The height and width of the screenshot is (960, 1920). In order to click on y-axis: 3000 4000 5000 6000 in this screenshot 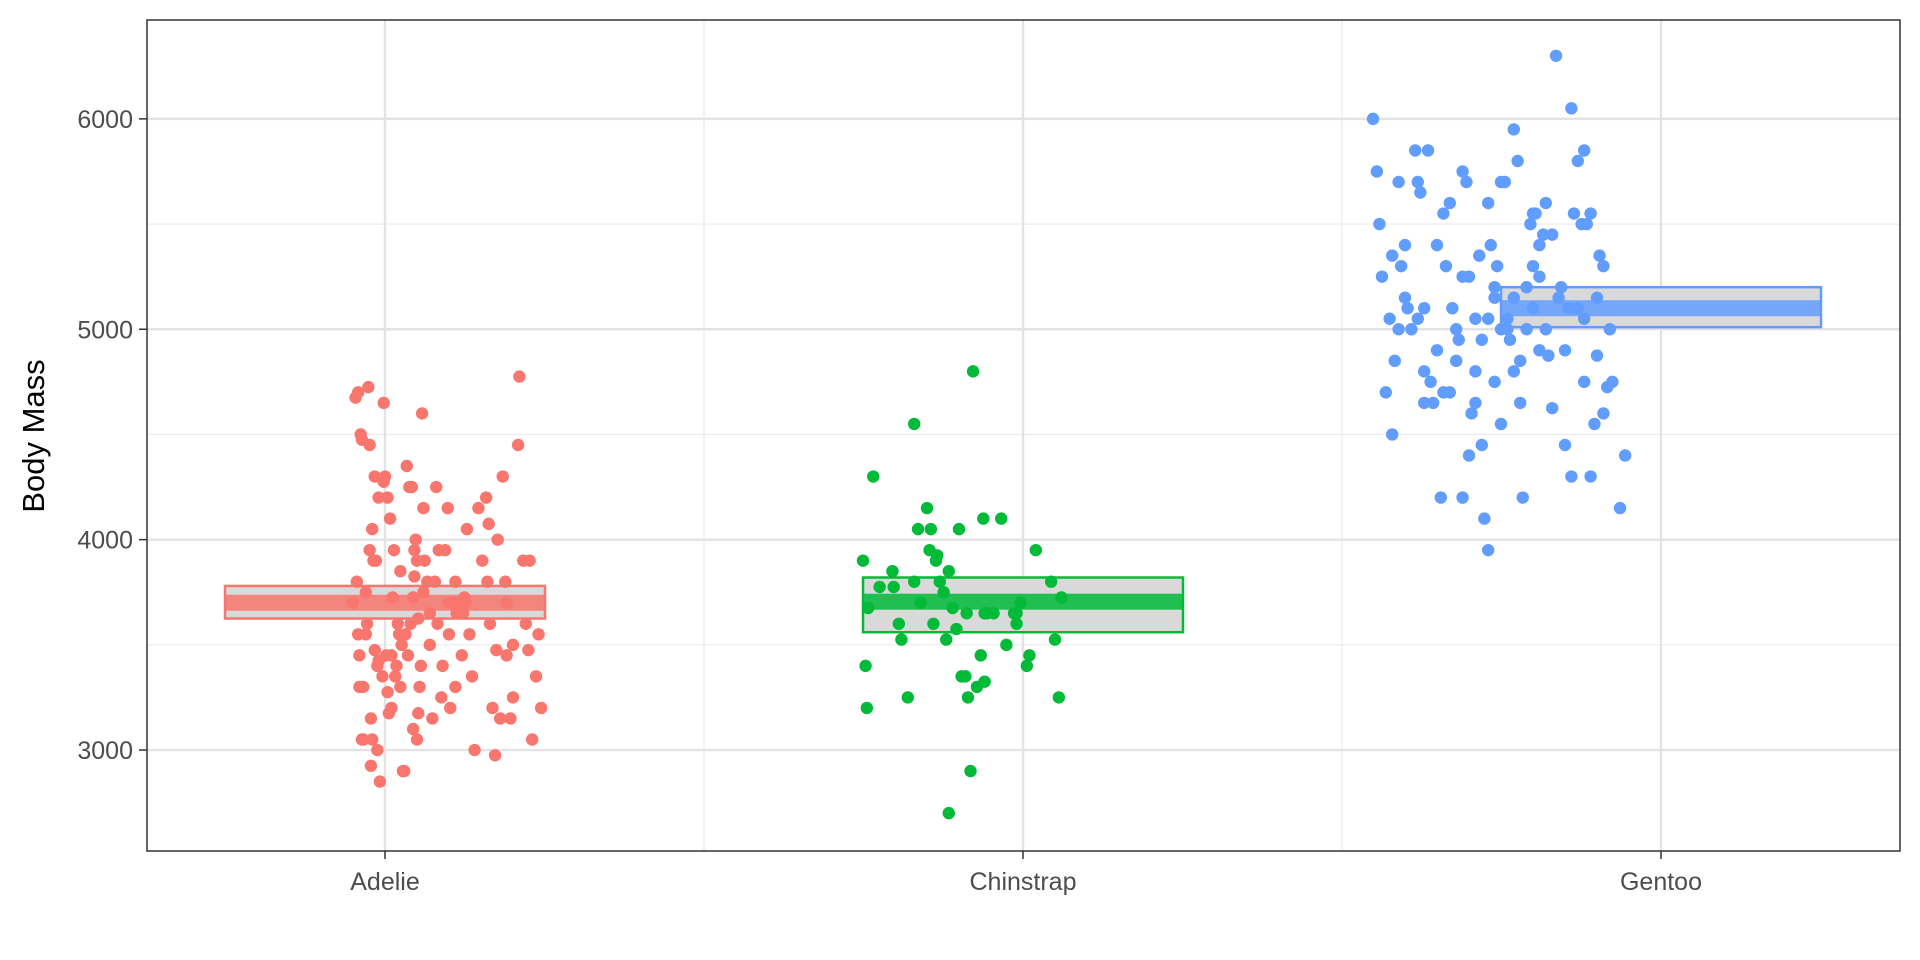, I will do `click(112, 435)`.